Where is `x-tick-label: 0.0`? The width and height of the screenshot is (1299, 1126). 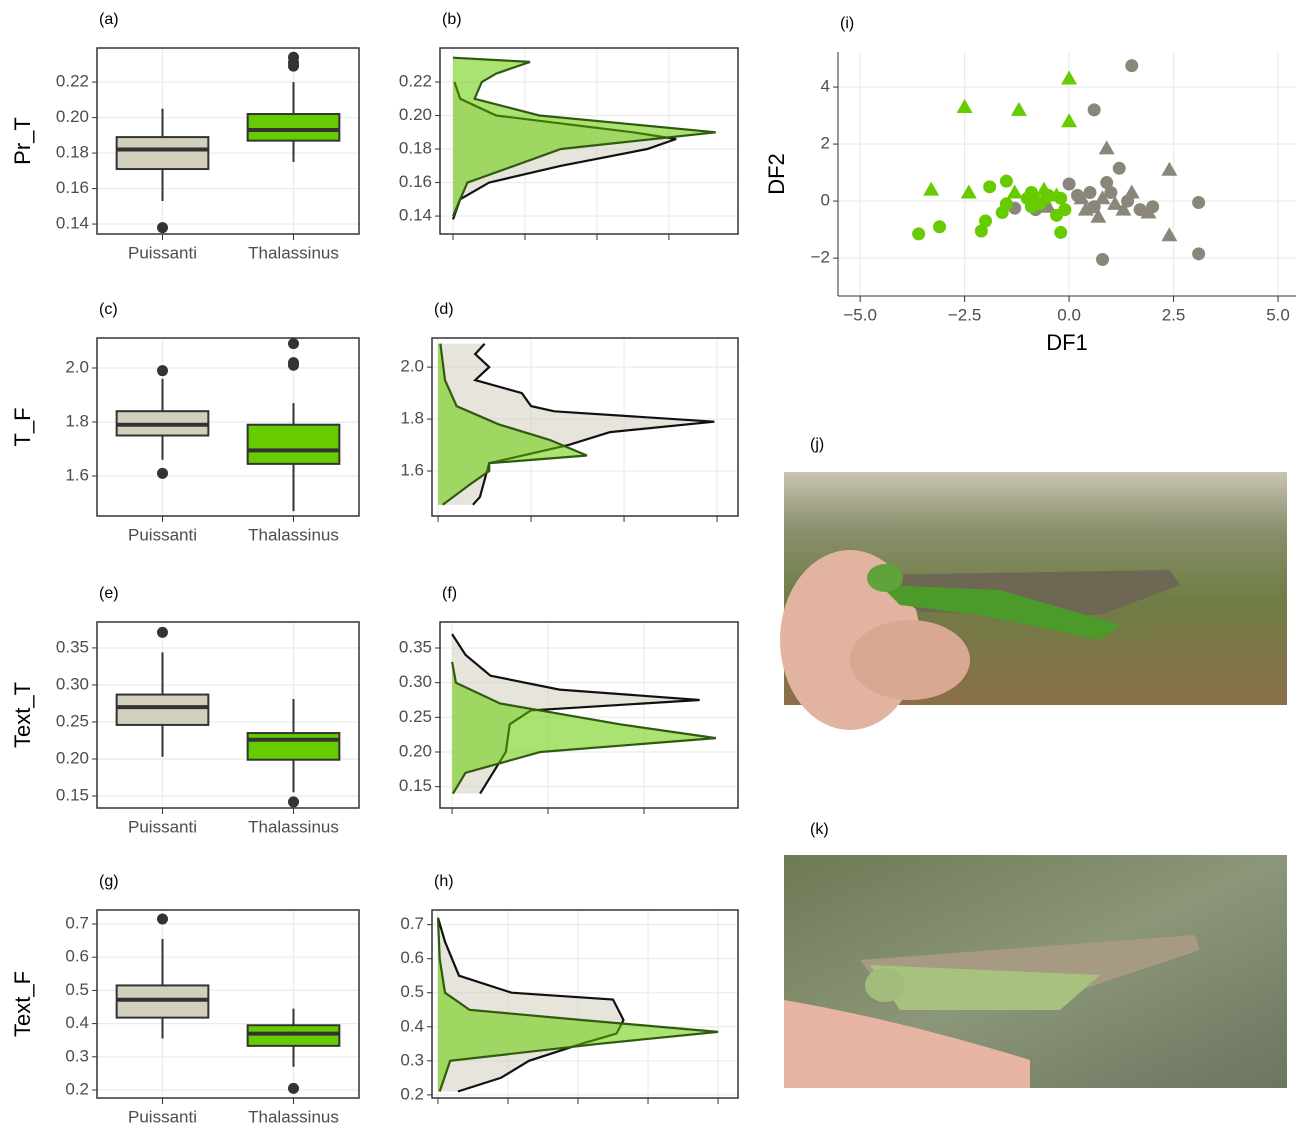
x-tick-label: 0.0 is located at coordinates (1069, 314).